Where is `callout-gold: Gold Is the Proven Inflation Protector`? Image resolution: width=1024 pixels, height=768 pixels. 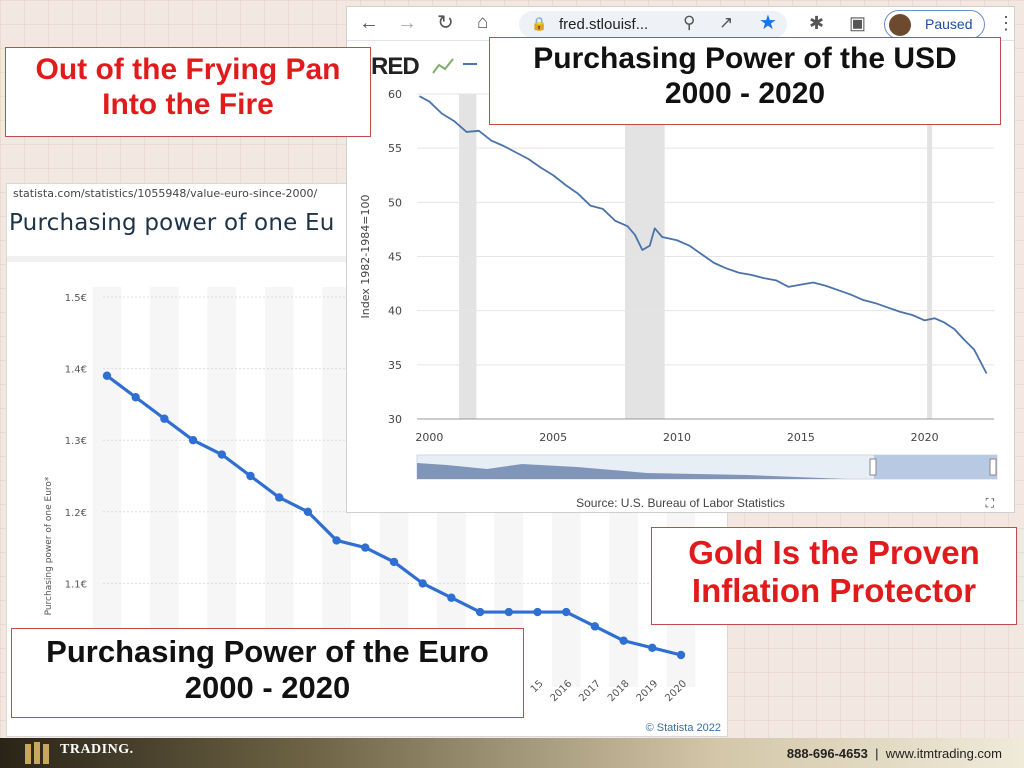 callout-gold: Gold Is the Proven Inflation Protector is located at coordinates (834, 576).